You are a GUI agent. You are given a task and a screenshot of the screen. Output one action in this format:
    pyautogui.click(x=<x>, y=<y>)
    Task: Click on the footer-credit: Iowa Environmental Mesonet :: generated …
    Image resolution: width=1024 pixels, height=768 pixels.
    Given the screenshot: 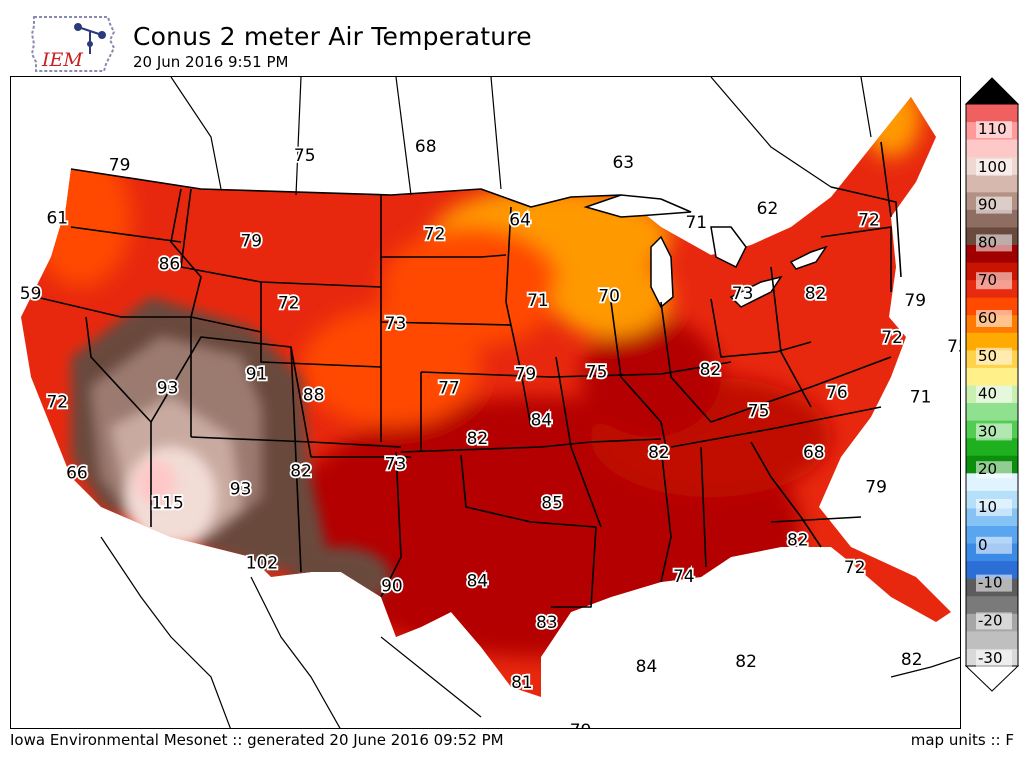 What is the action you would take?
    pyautogui.click(x=257, y=740)
    